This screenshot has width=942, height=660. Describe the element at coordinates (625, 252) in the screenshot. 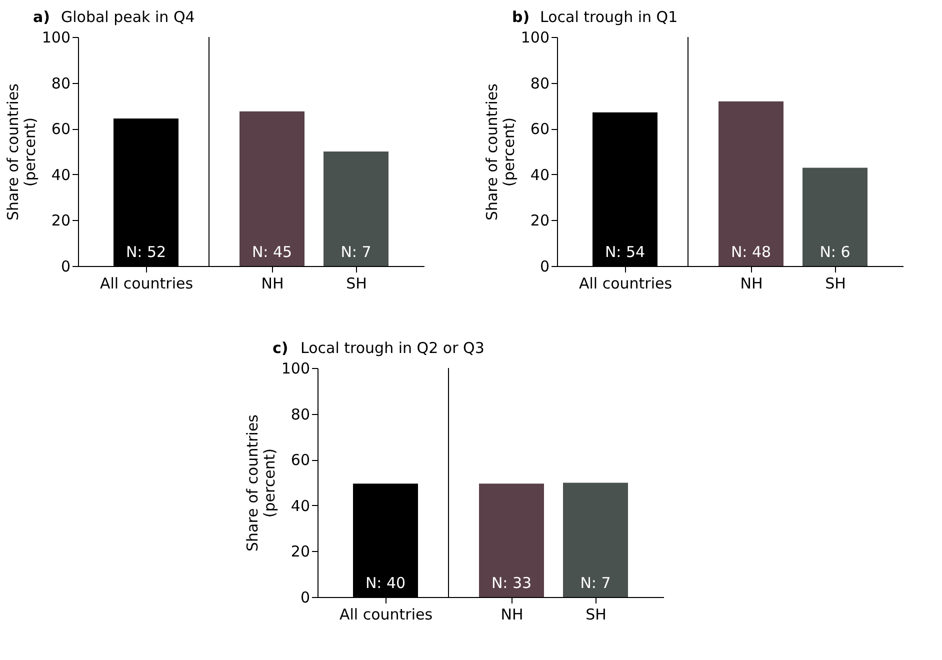

I see `annotation: N: 54` at that location.